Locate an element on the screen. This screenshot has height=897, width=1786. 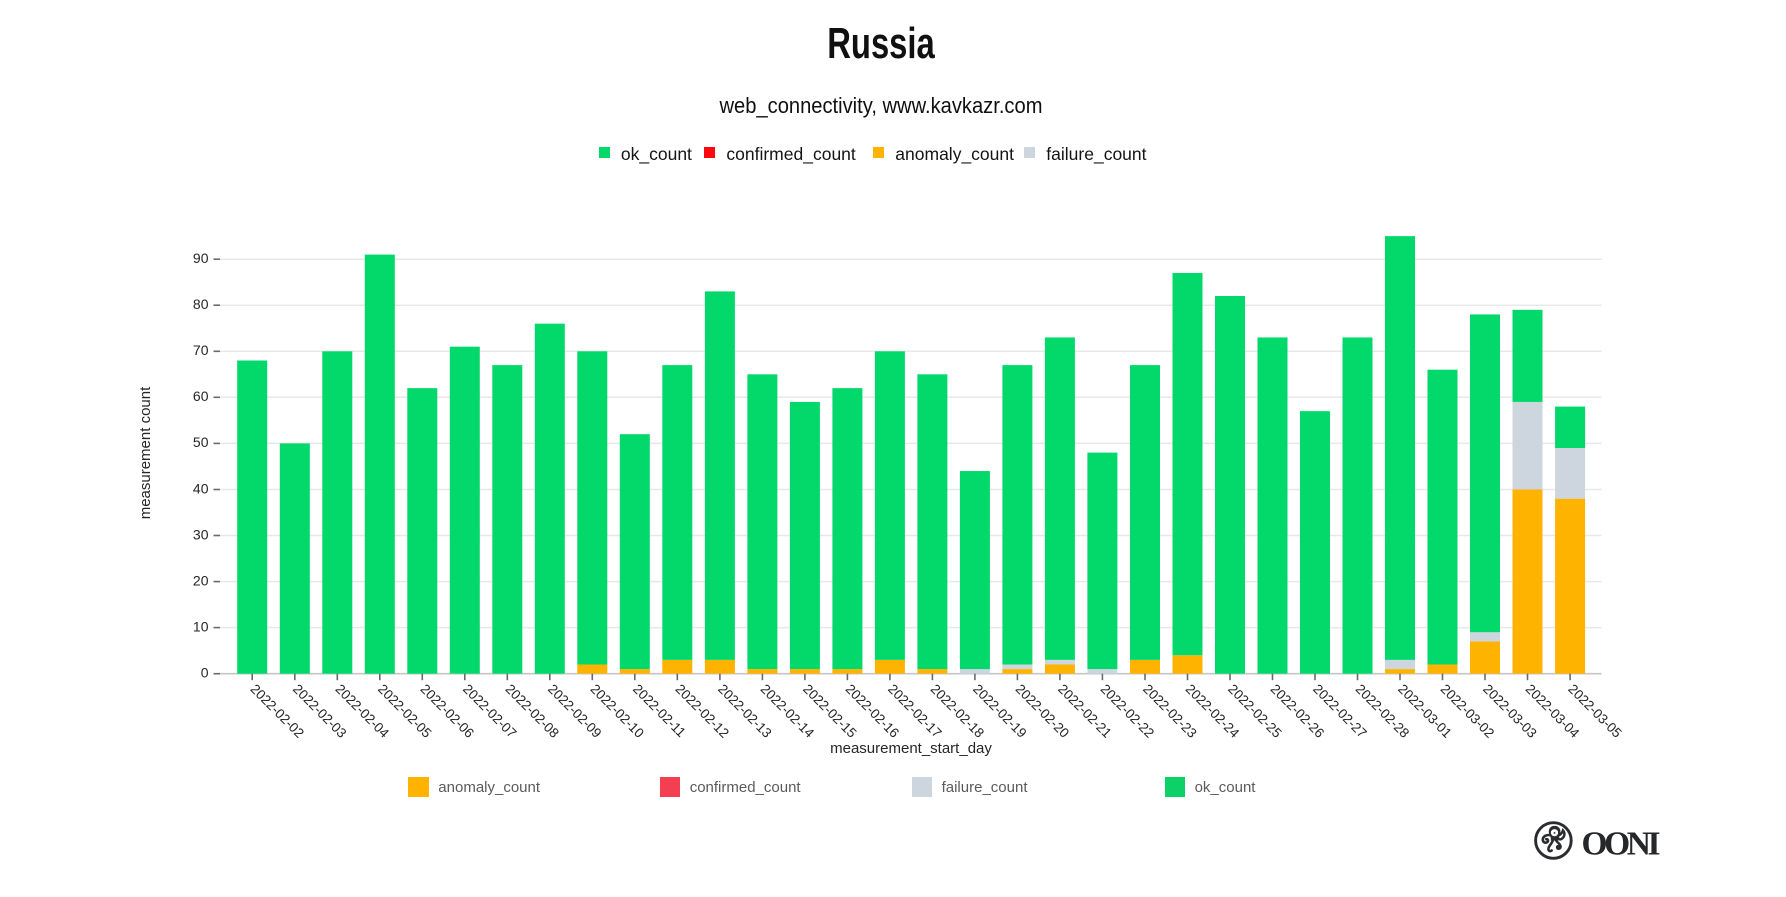
svg-text: 20 is located at coordinates (201, 580).